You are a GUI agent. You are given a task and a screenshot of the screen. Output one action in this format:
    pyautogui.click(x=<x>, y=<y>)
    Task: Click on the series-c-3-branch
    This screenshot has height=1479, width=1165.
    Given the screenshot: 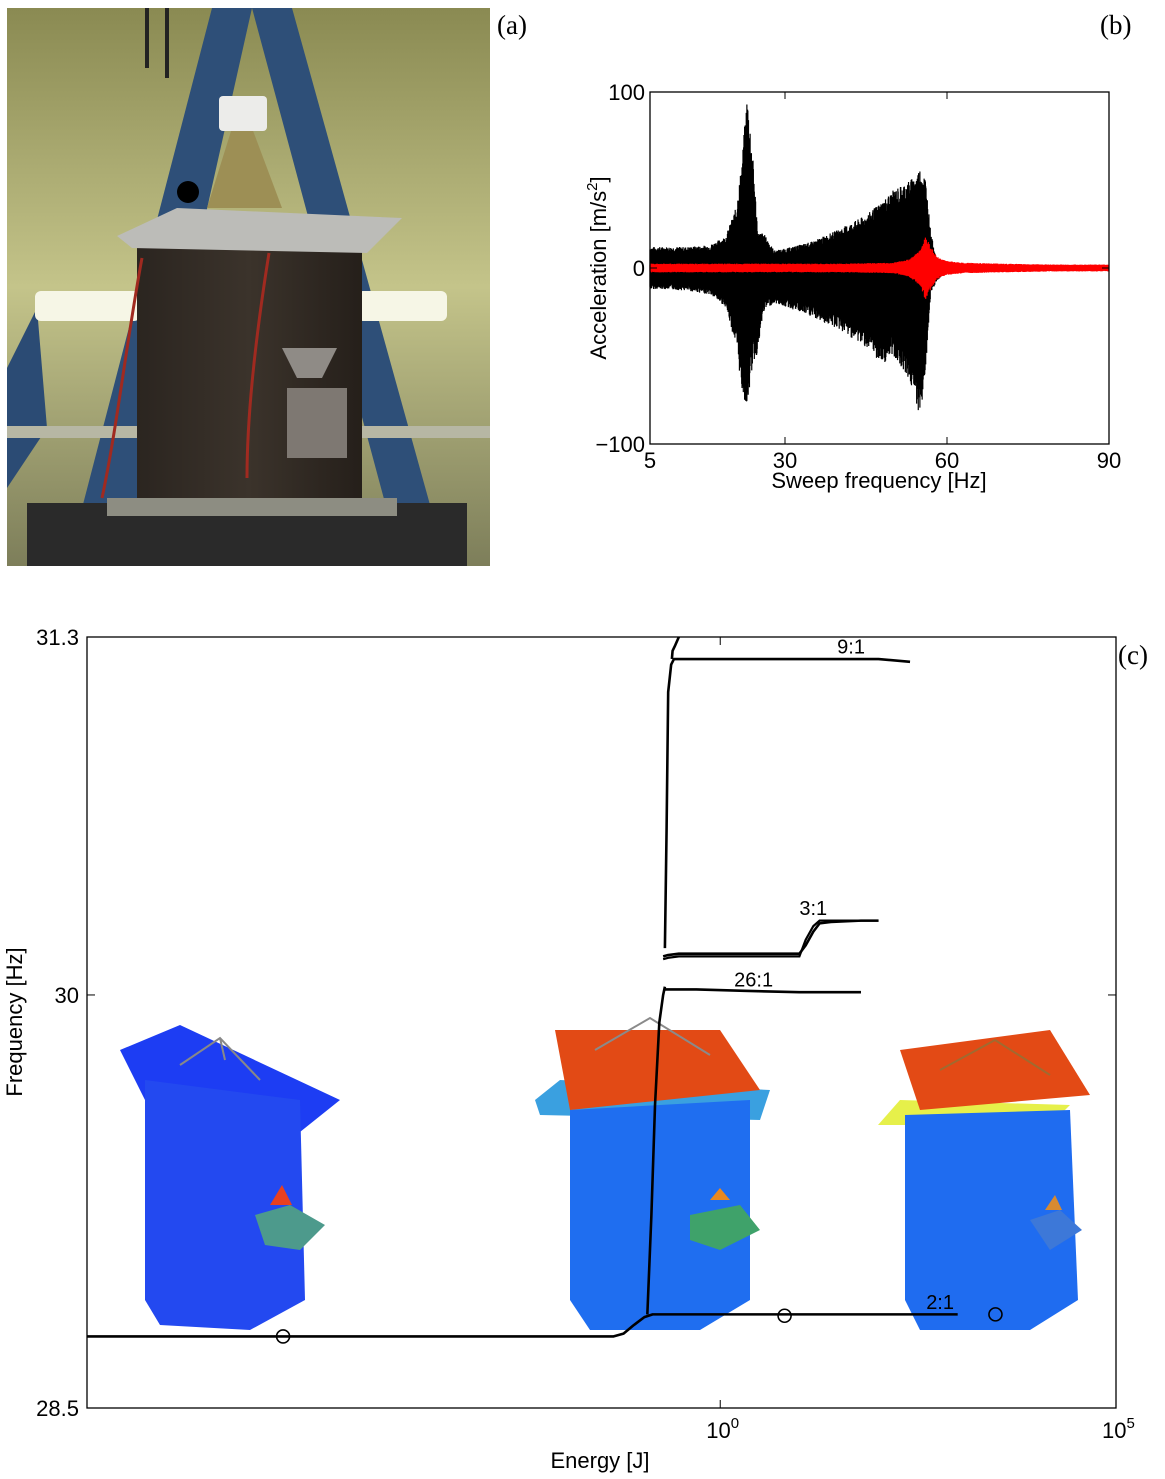 What is the action you would take?
    pyautogui.click(x=770, y=940)
    